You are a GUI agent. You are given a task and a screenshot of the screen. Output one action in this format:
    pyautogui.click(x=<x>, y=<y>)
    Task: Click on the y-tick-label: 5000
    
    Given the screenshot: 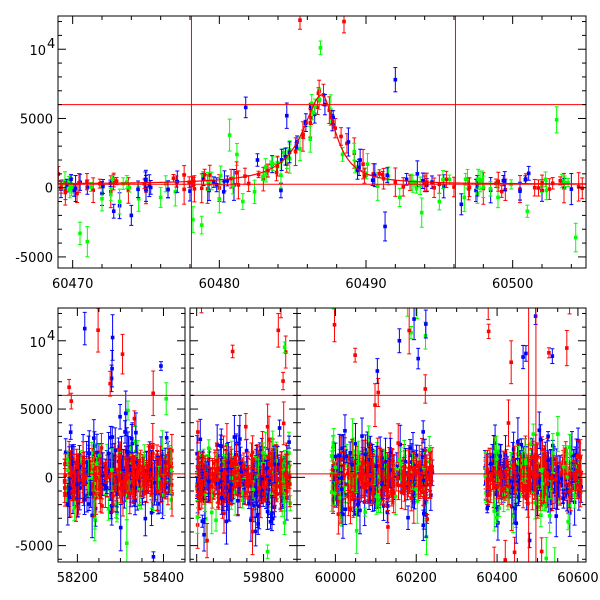 What is the action you would take?
    pyautogui.click(x=36, y=119)
    